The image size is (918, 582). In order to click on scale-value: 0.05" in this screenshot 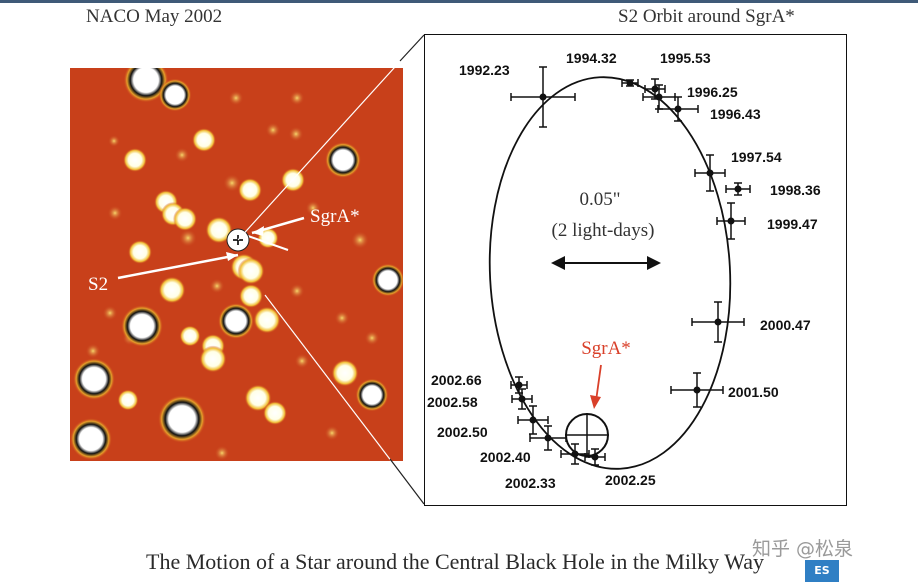, I will do `click(599, 199)`.